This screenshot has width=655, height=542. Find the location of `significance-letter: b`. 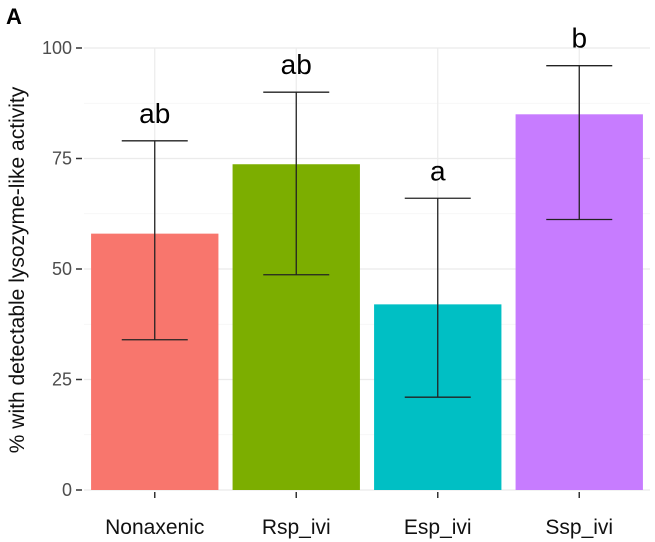

significance-letter: b is located at coordinates (579, 38).